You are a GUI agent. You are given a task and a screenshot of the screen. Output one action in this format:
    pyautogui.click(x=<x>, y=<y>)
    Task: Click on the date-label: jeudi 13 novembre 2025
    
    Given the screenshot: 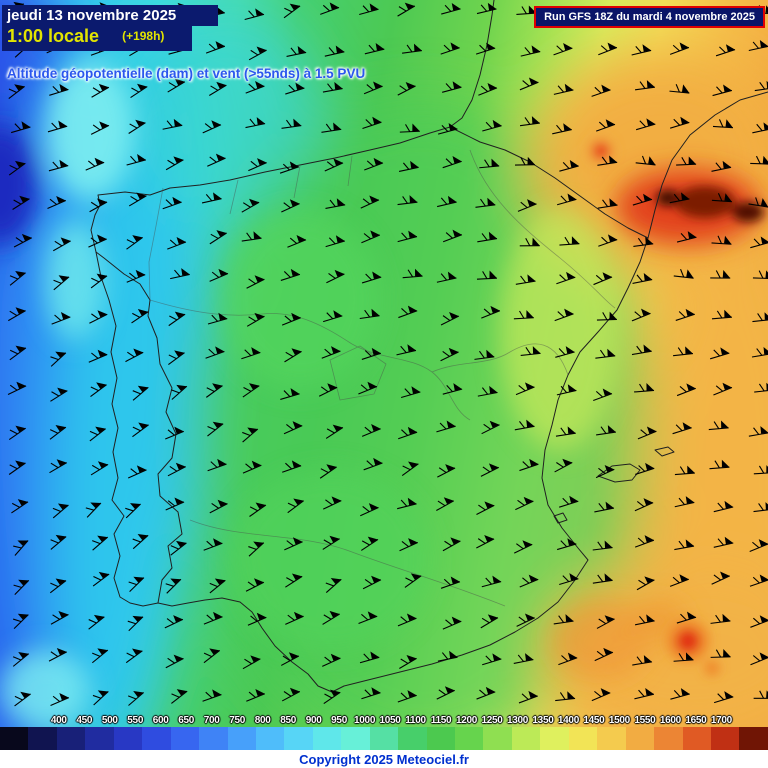 What is the action you would take?
    pyautogui.click(x=110, y=15)
    